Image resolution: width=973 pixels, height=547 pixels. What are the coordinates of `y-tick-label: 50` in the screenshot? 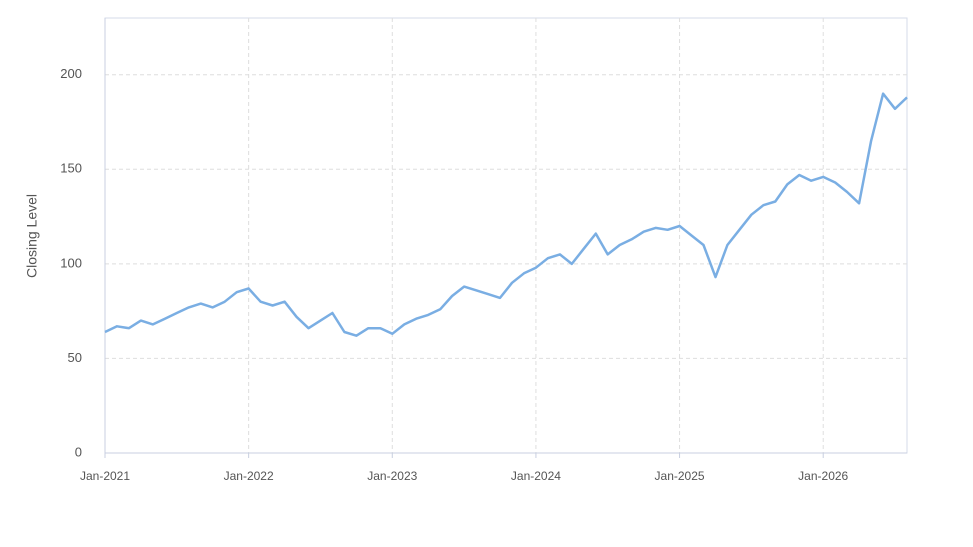 It's located at (75, 357).